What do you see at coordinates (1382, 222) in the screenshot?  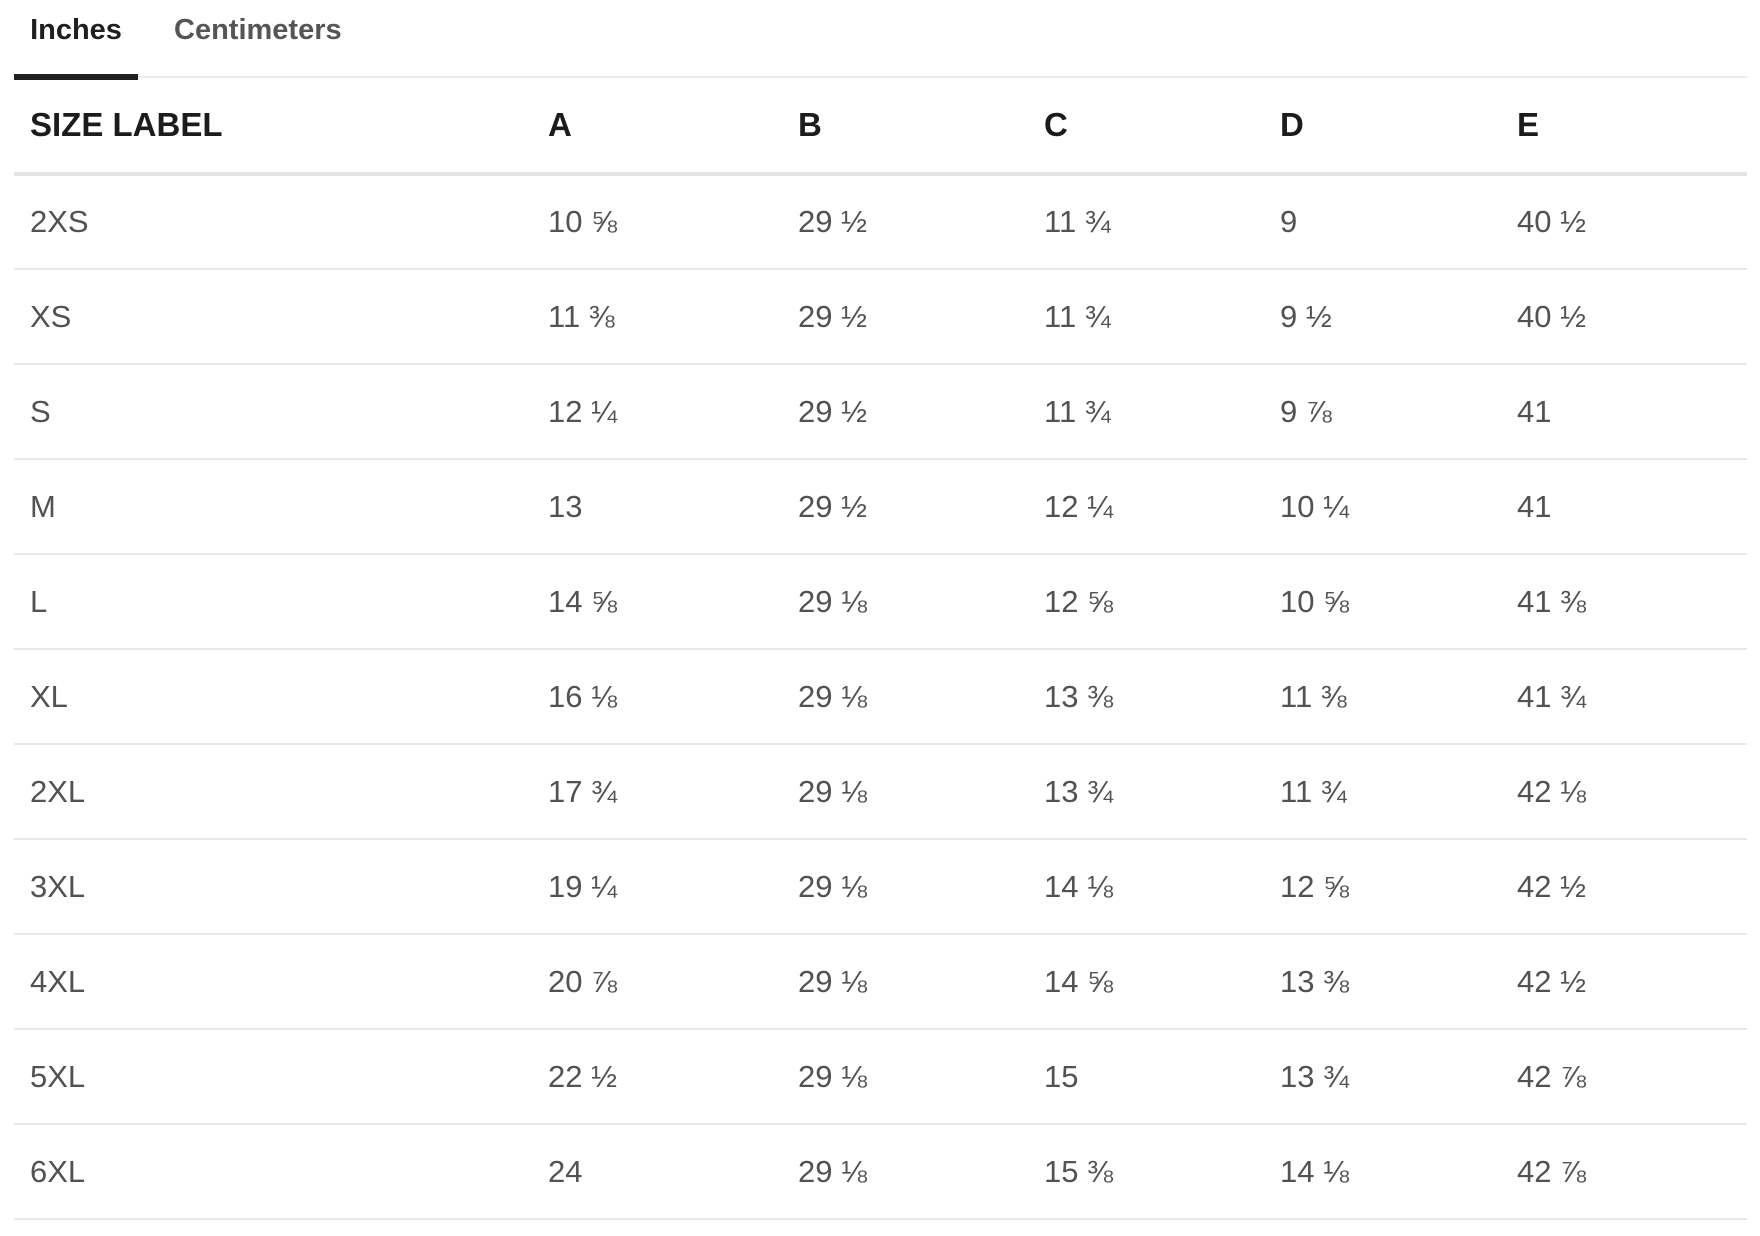 I see `cell-d: 9` at bounding box center [1382, 222].